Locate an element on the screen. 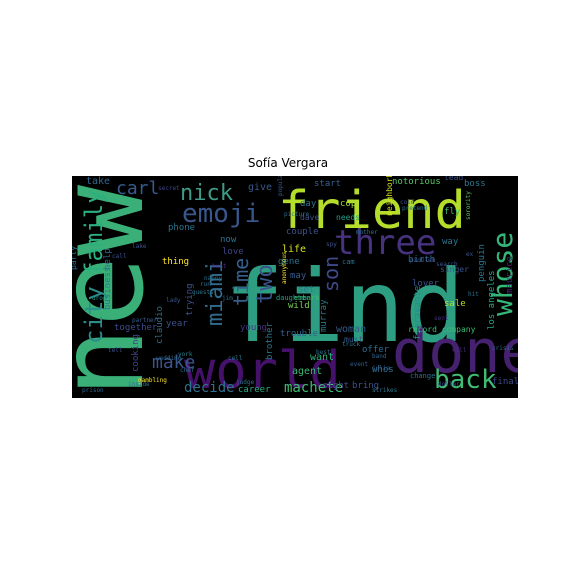 The width and height of the screenshot is (576, 576). word-popular: popular is located at coordinates (280, 186).